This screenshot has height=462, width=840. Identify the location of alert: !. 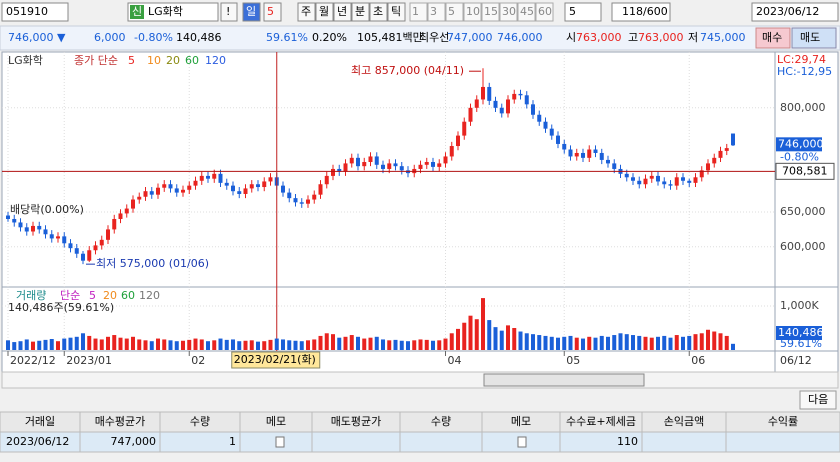
(228, 11).